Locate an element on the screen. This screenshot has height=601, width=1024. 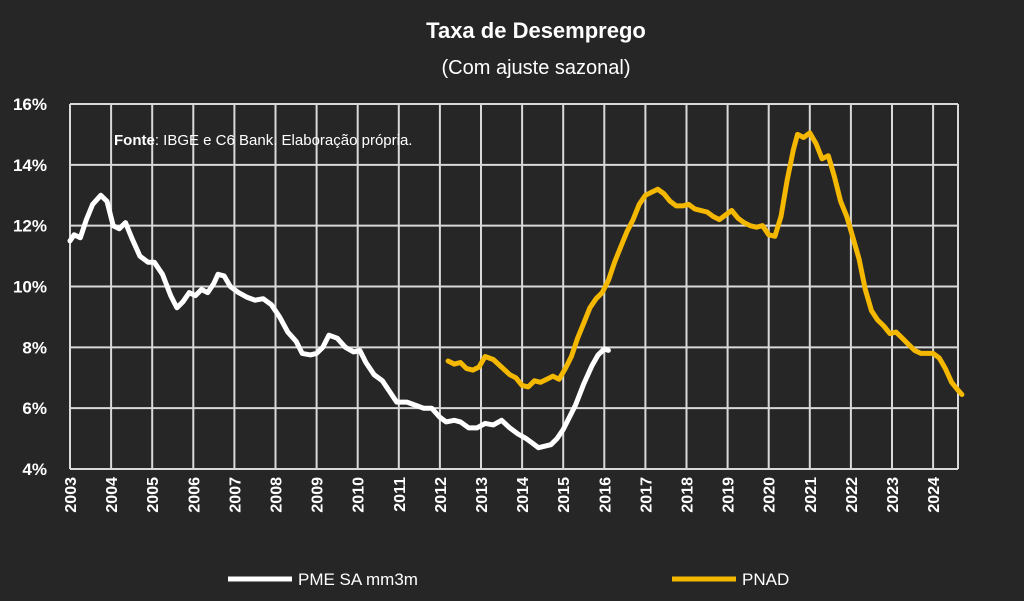
x-tick-label: 2005 is located at coordinates (153, 495).